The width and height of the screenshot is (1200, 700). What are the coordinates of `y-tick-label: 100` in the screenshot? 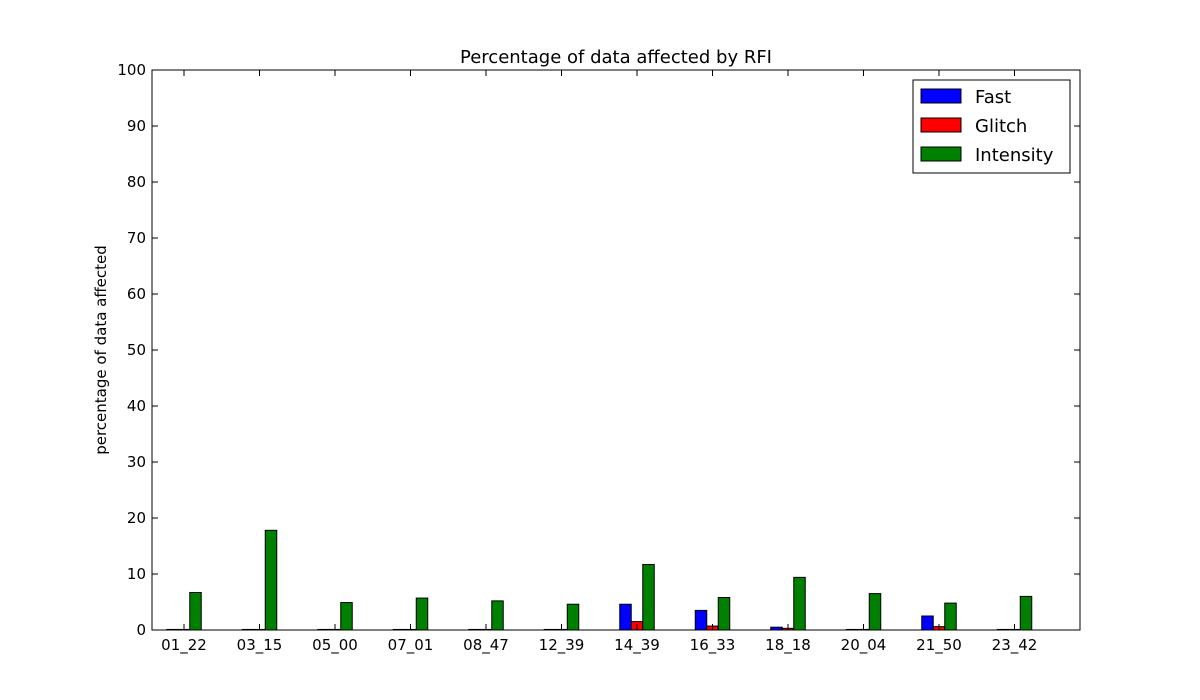 It's located at (131, 70).